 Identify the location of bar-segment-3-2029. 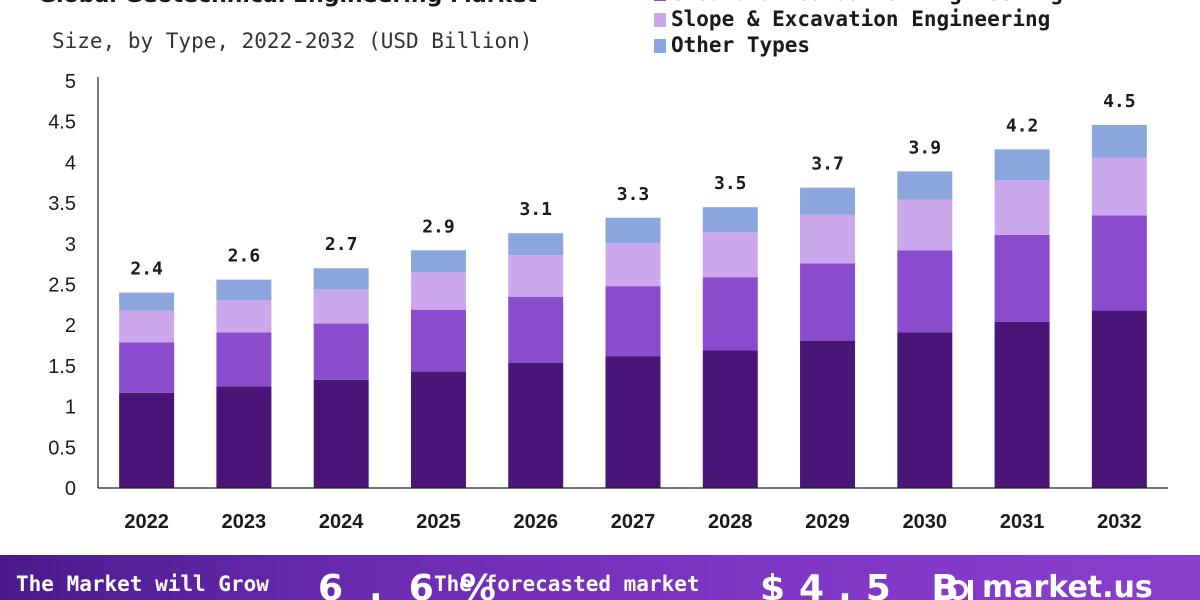
(828, 239).